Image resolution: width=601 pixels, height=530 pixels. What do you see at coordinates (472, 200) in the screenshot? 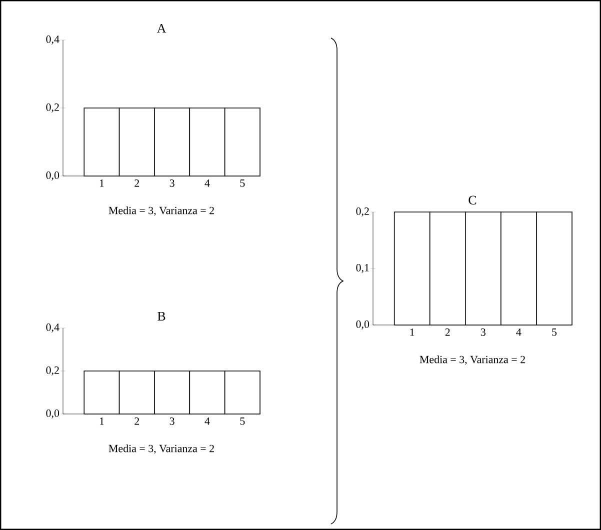
I see `chart-title: C` at bounding box center [472, 200].